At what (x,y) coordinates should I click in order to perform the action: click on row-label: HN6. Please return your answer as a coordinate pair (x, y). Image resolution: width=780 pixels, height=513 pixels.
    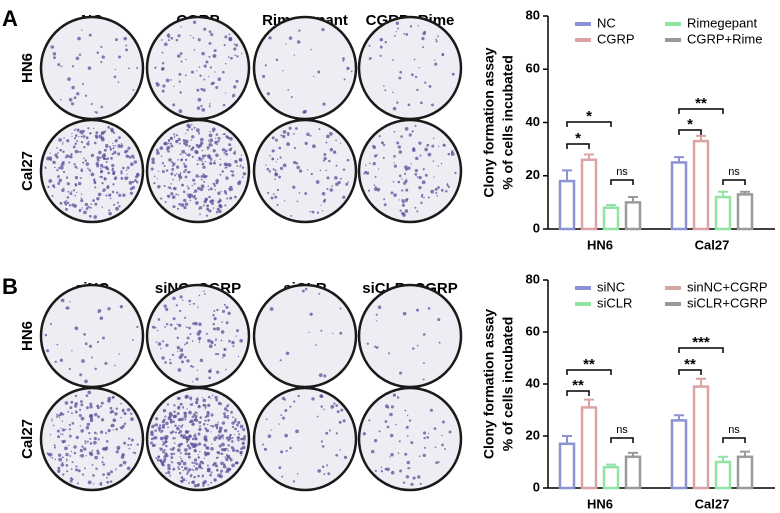
    Looking at the image, I should click on (27, 68).